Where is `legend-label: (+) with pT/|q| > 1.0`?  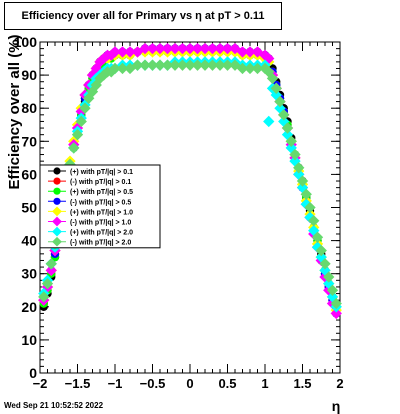 legend-label: (+) with pT/|q| > 1.0 is located at coordinates (101, 212).